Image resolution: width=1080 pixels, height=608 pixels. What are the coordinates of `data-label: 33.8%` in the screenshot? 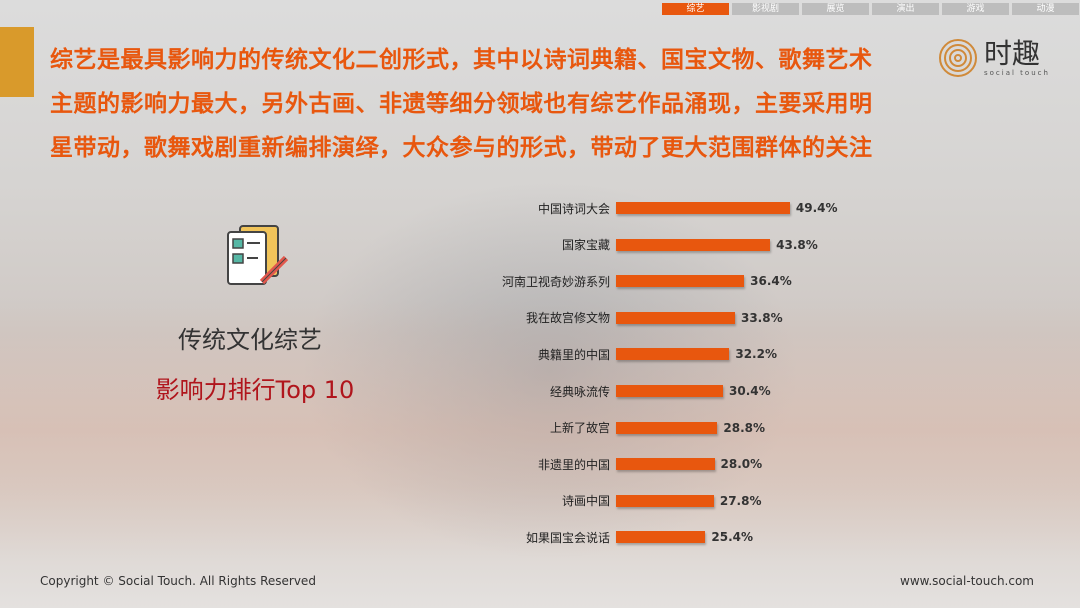 It's located at (761, 317).